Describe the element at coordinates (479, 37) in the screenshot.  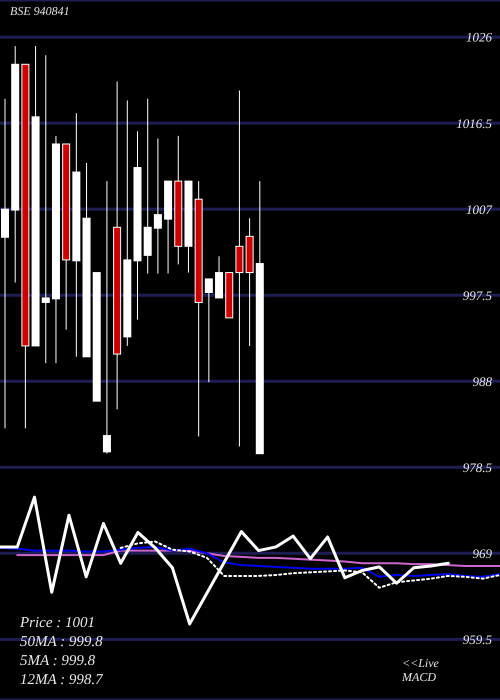
I see `y-tick-label: 1026` at that location.